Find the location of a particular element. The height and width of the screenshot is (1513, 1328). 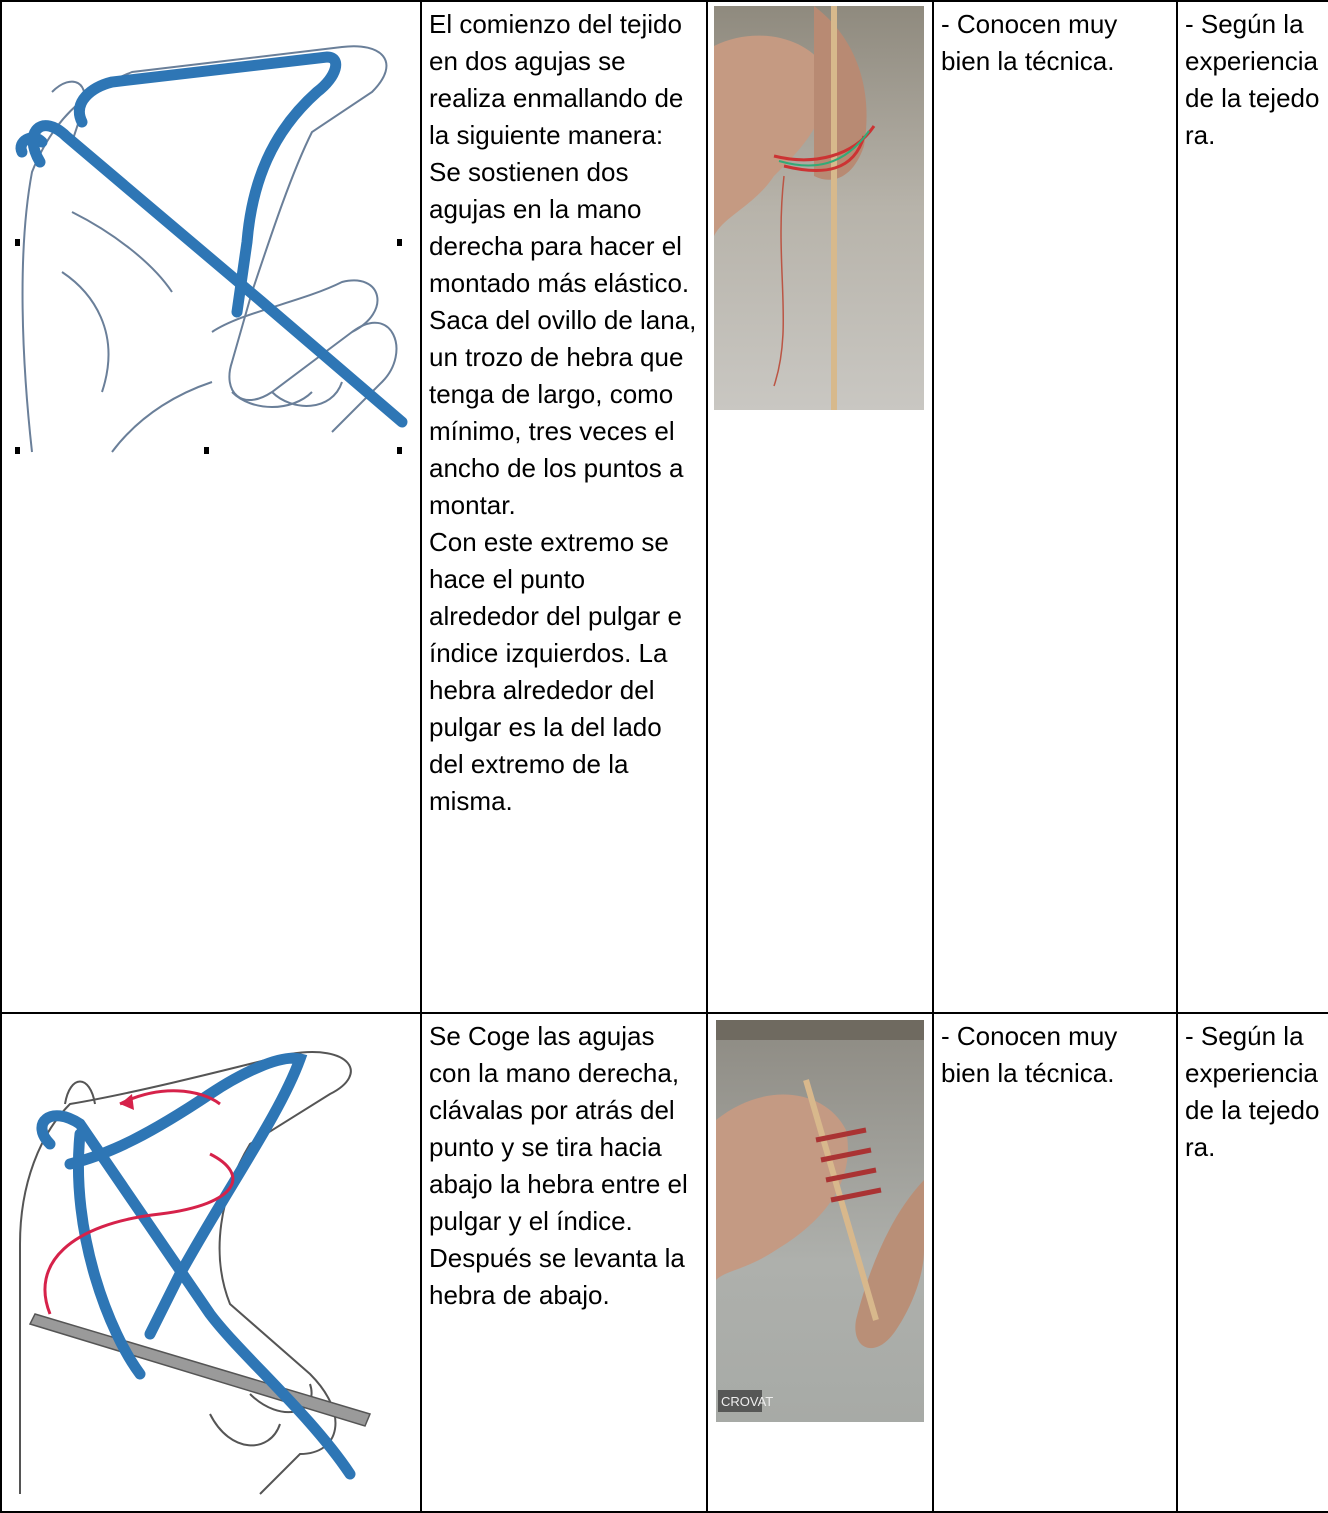

photo is located at coordinates (819, 208).